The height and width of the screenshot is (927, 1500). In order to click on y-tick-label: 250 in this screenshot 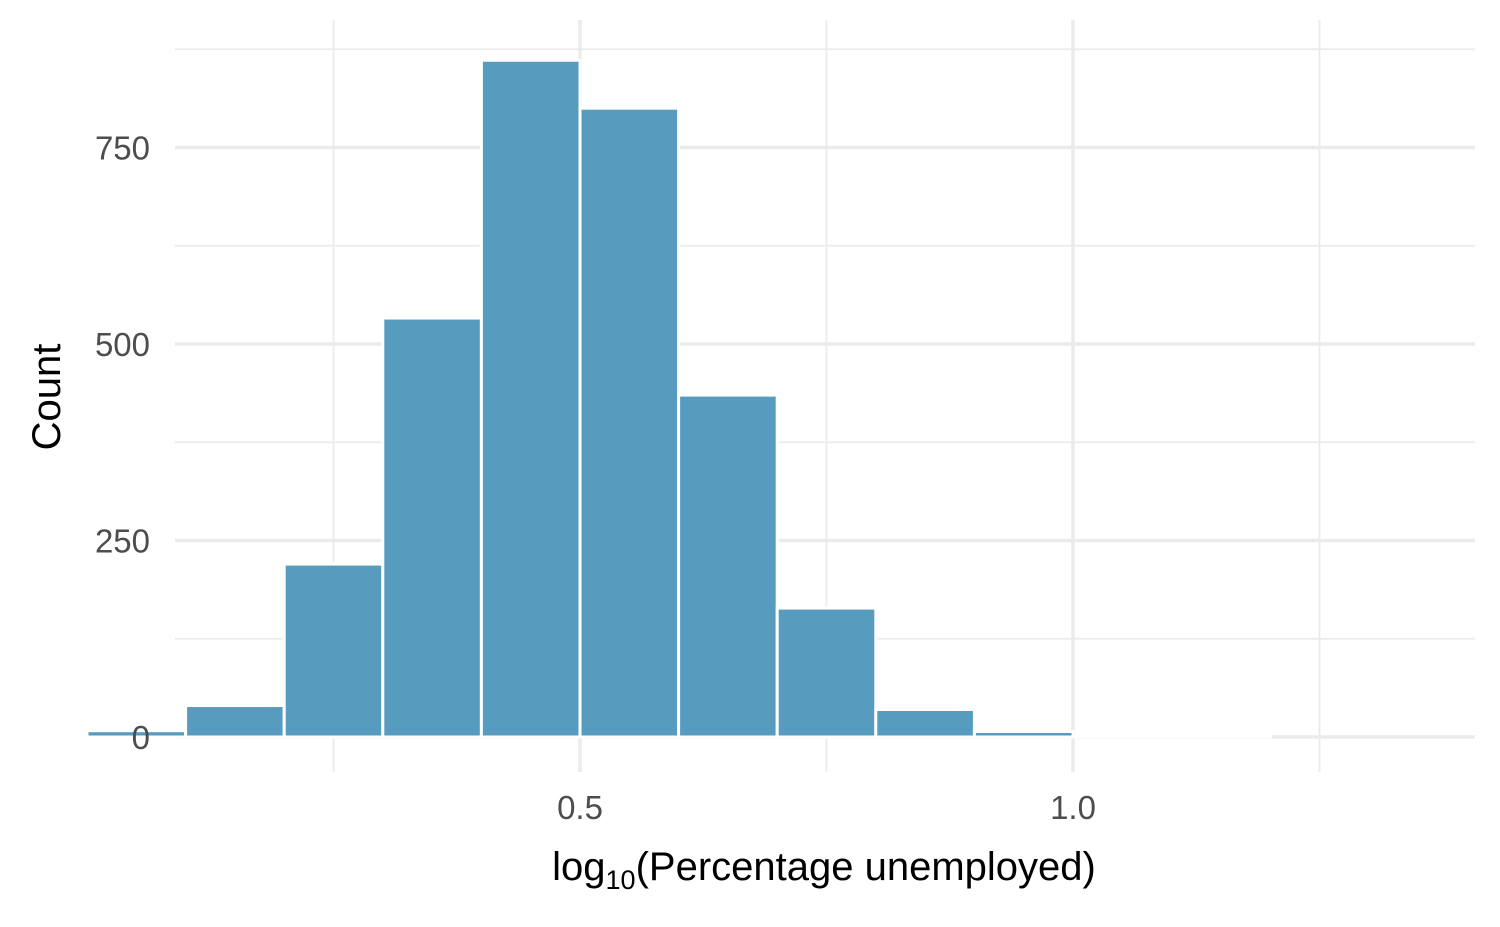, I will do `click(122, 541)`.